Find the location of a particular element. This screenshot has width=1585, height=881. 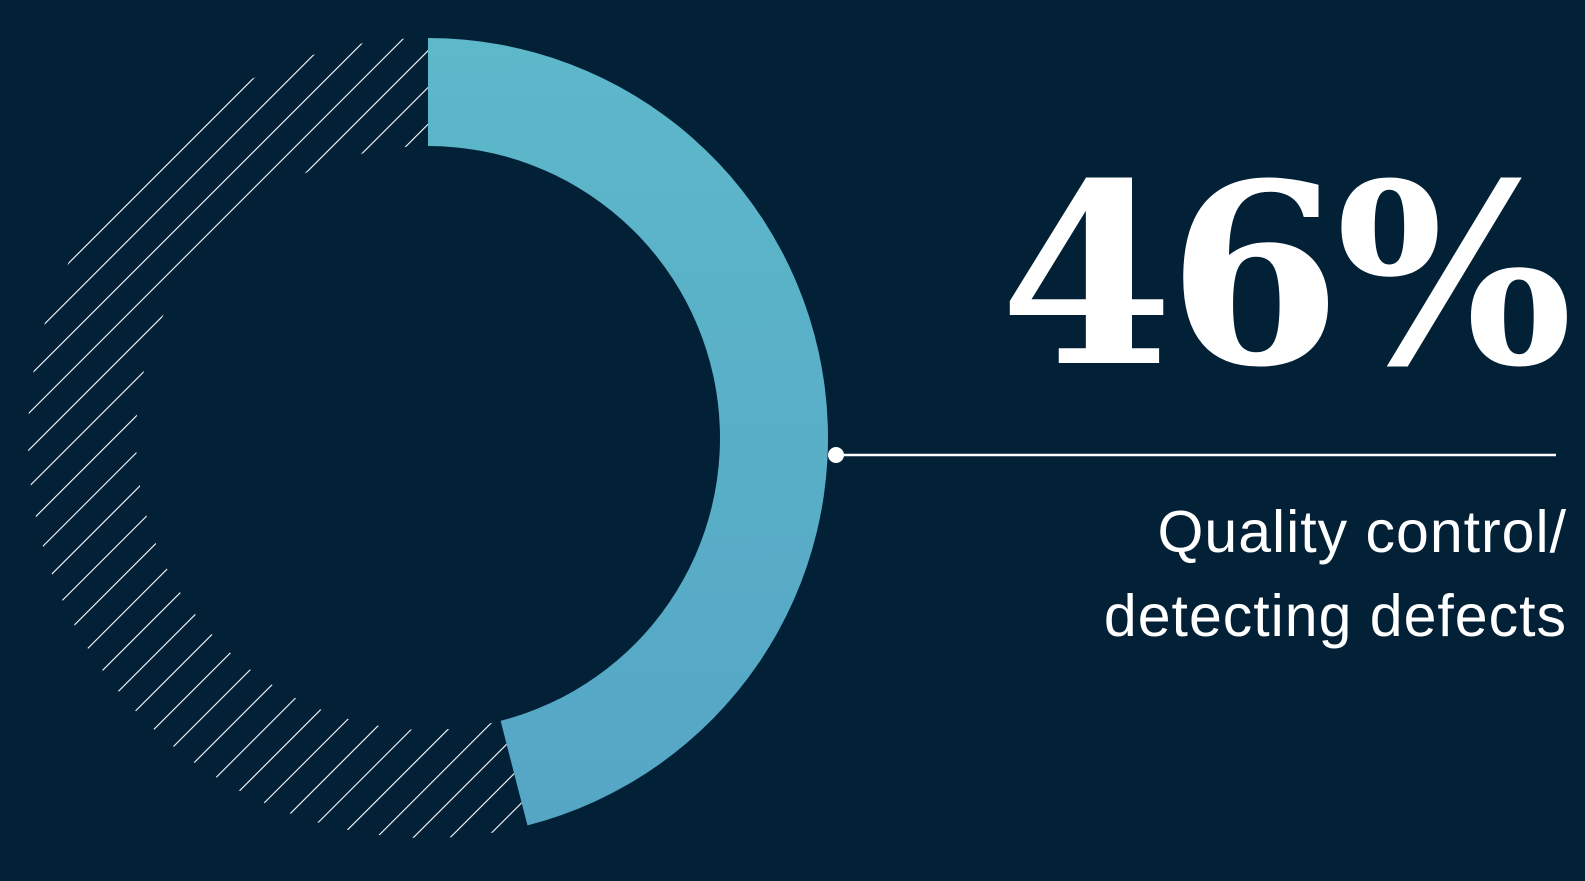

percentage-value: 46% is located at coordinates (1286, 275).